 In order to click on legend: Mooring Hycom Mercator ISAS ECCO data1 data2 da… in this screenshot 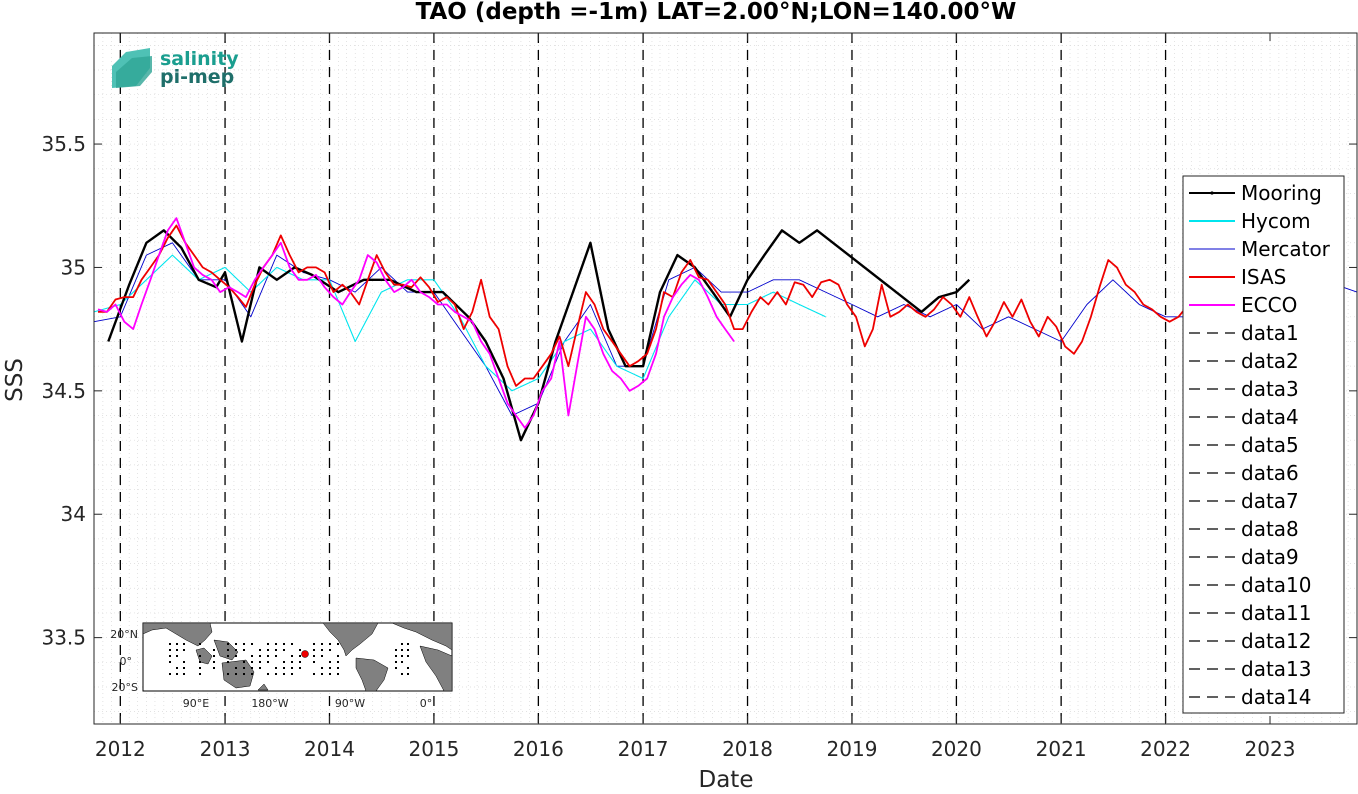, I will do `click(1263, 444)`.